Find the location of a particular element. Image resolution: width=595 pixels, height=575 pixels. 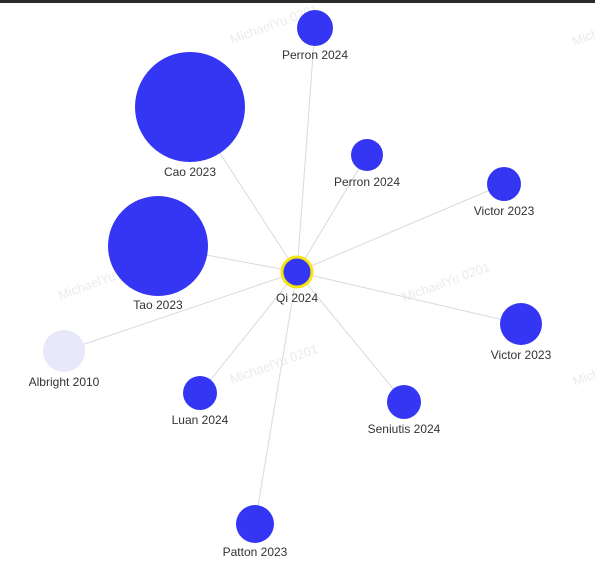

graph-node: Tao 2023 is located at coordinates (158, 254).